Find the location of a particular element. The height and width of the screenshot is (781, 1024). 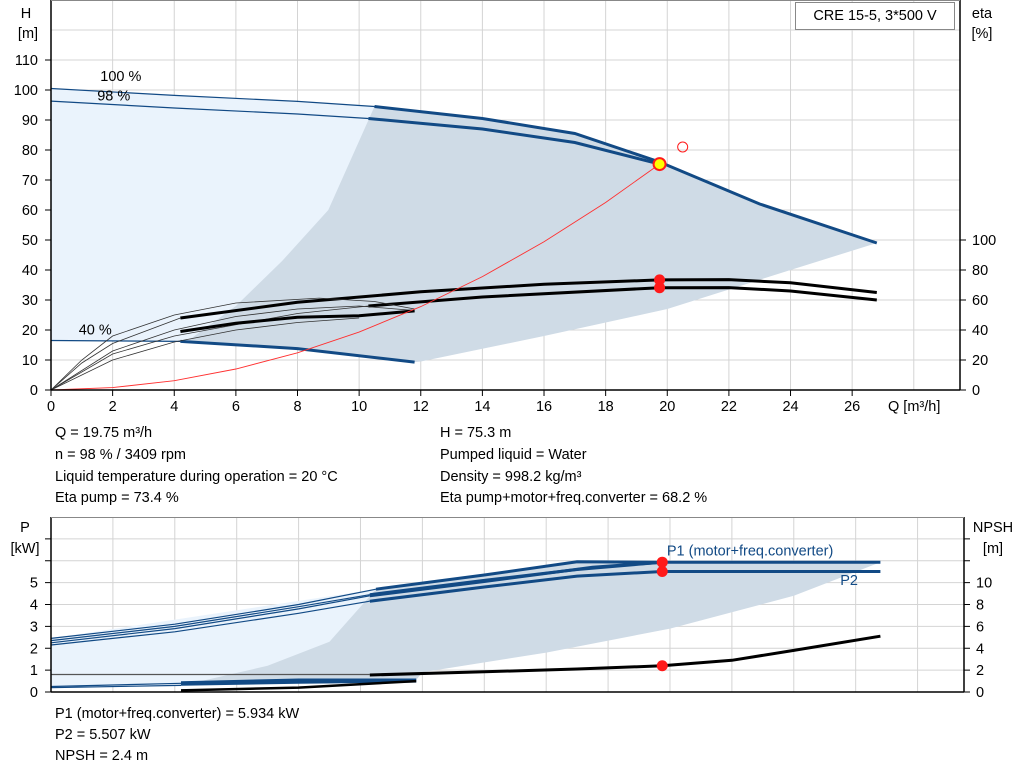

info-head: H = 75.3 m is located at coordinates (476, 433).